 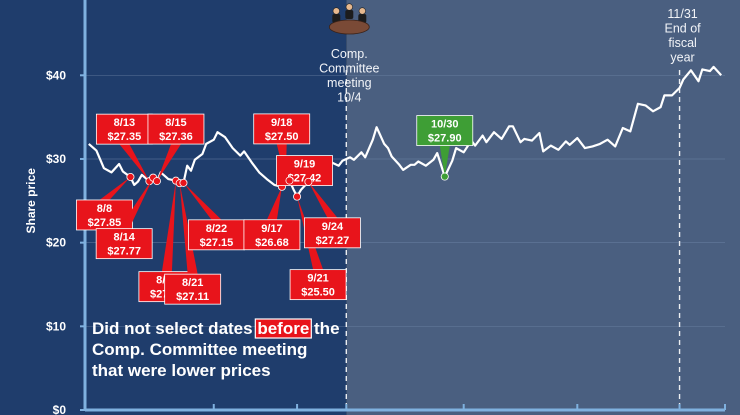 I want to click on callout-price: $27.77, so click(x=124, y=252).